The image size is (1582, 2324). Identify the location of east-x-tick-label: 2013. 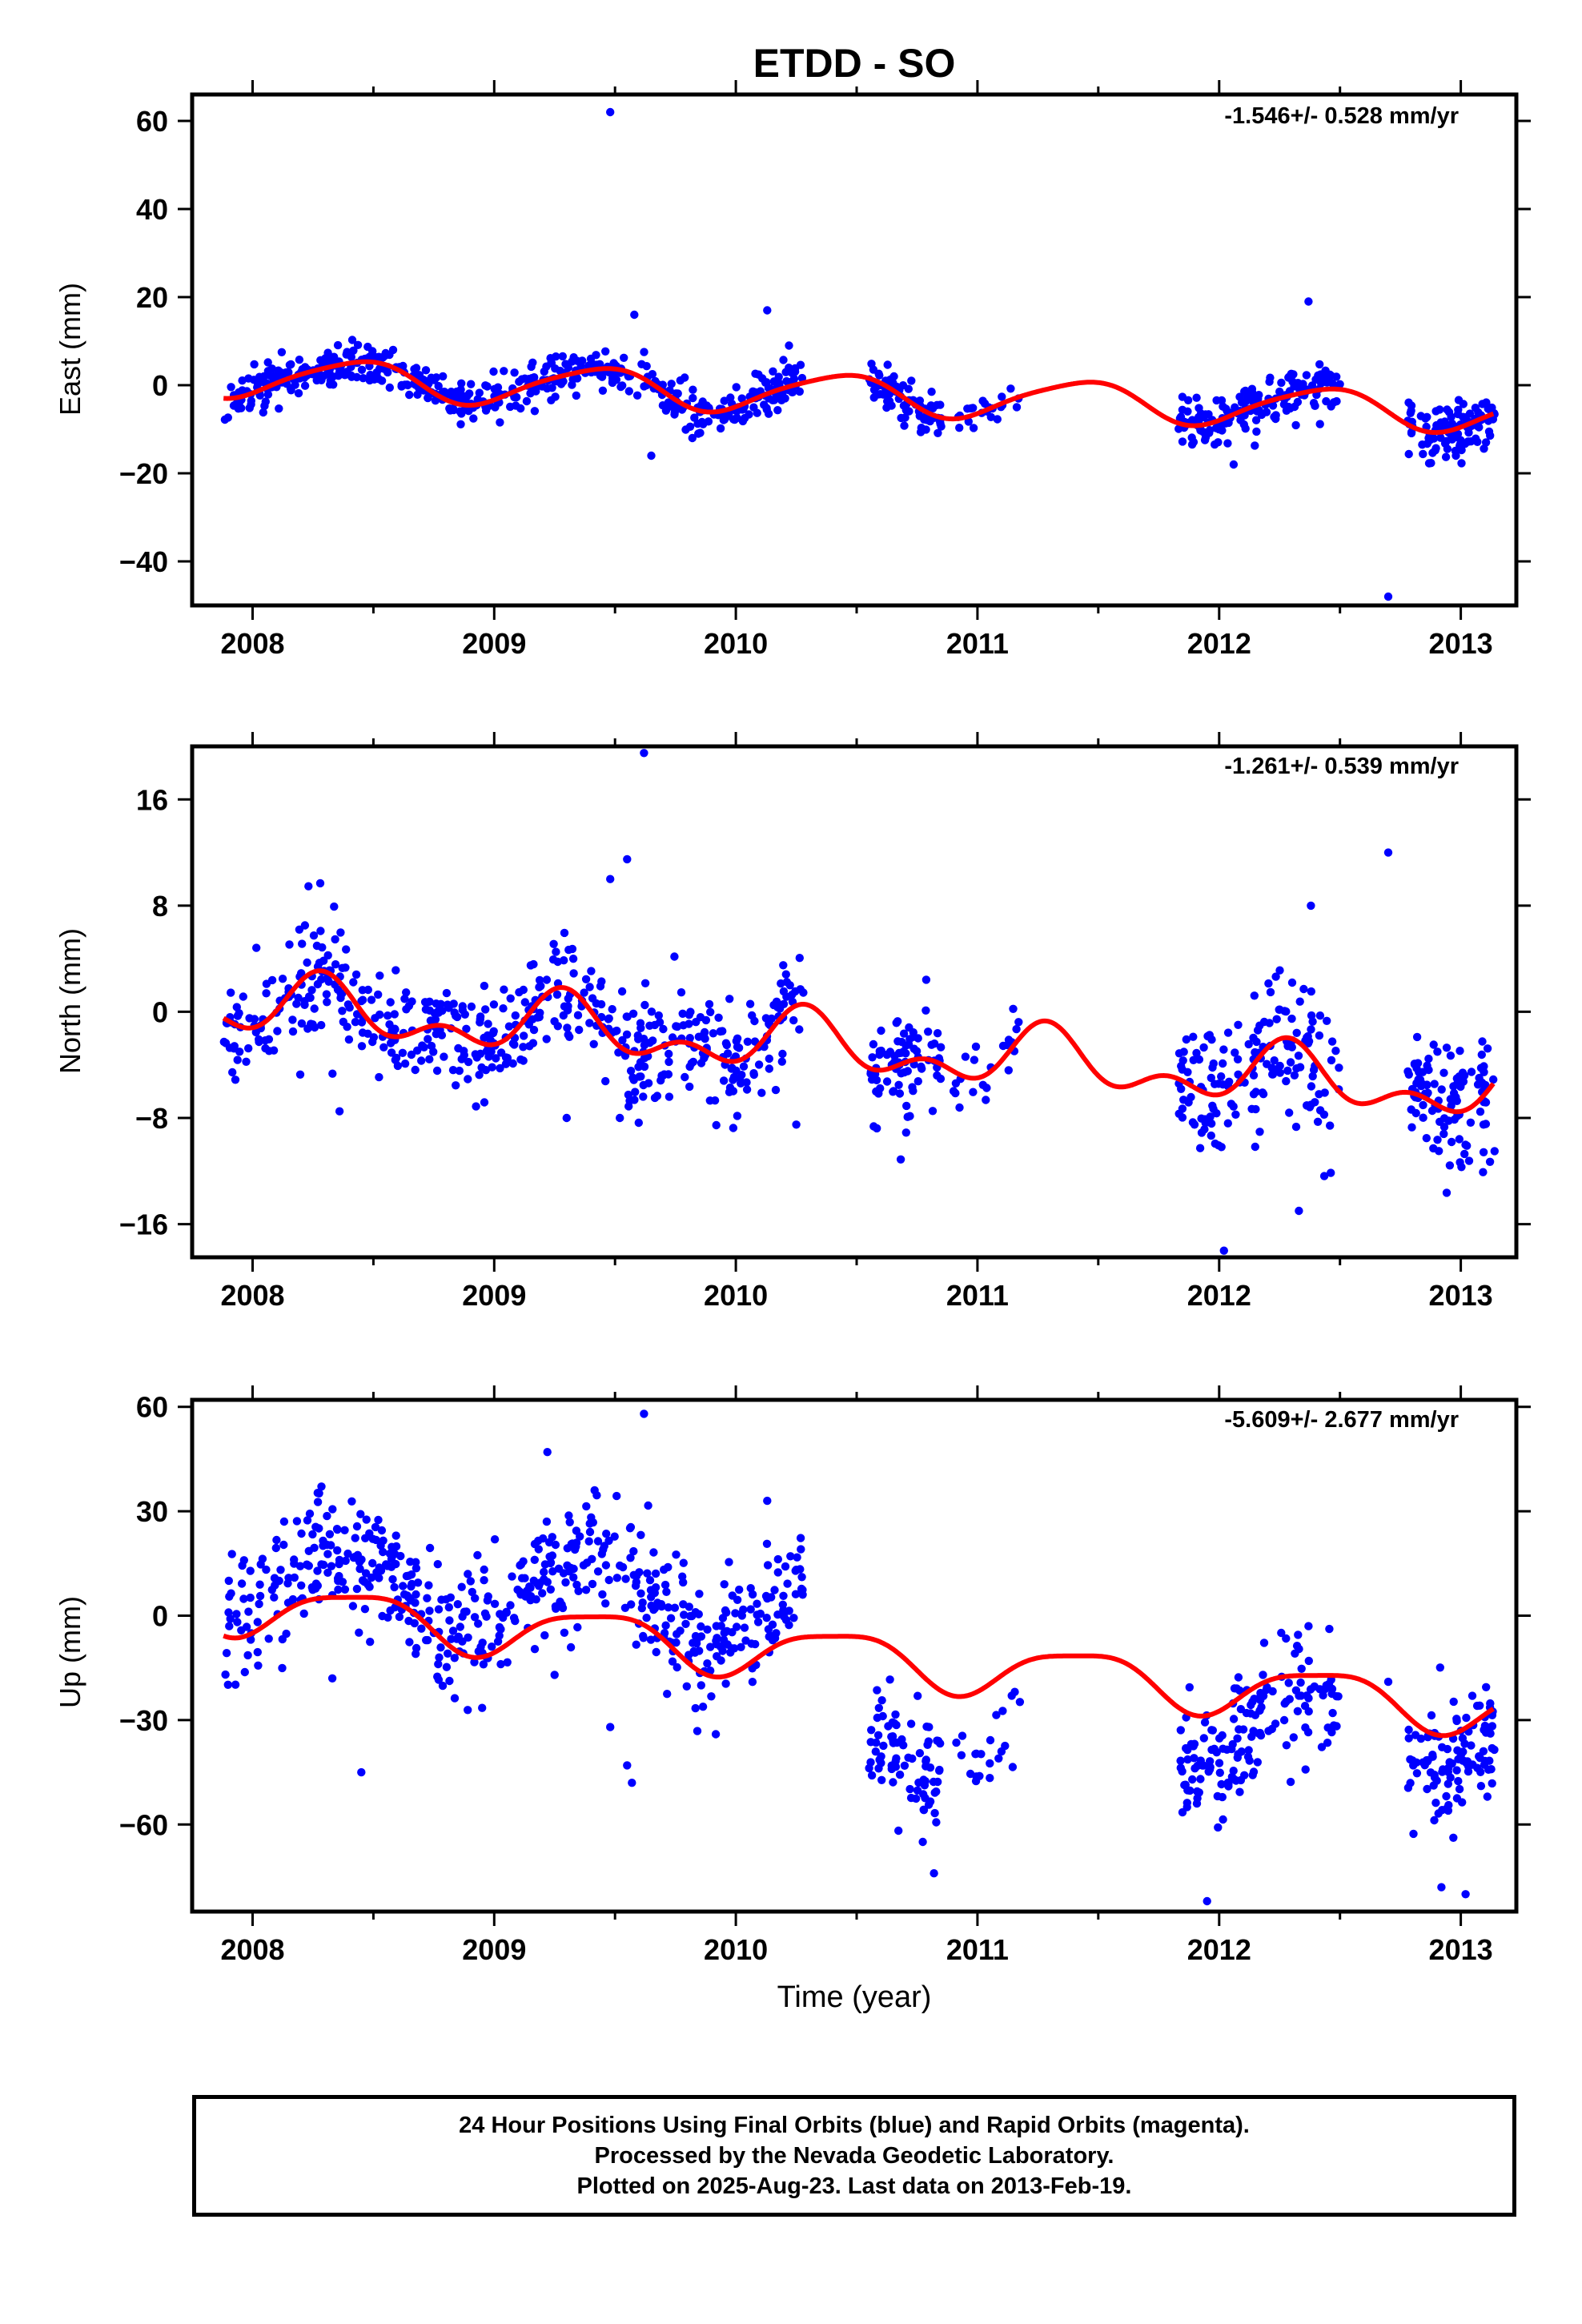
(1461, 644).